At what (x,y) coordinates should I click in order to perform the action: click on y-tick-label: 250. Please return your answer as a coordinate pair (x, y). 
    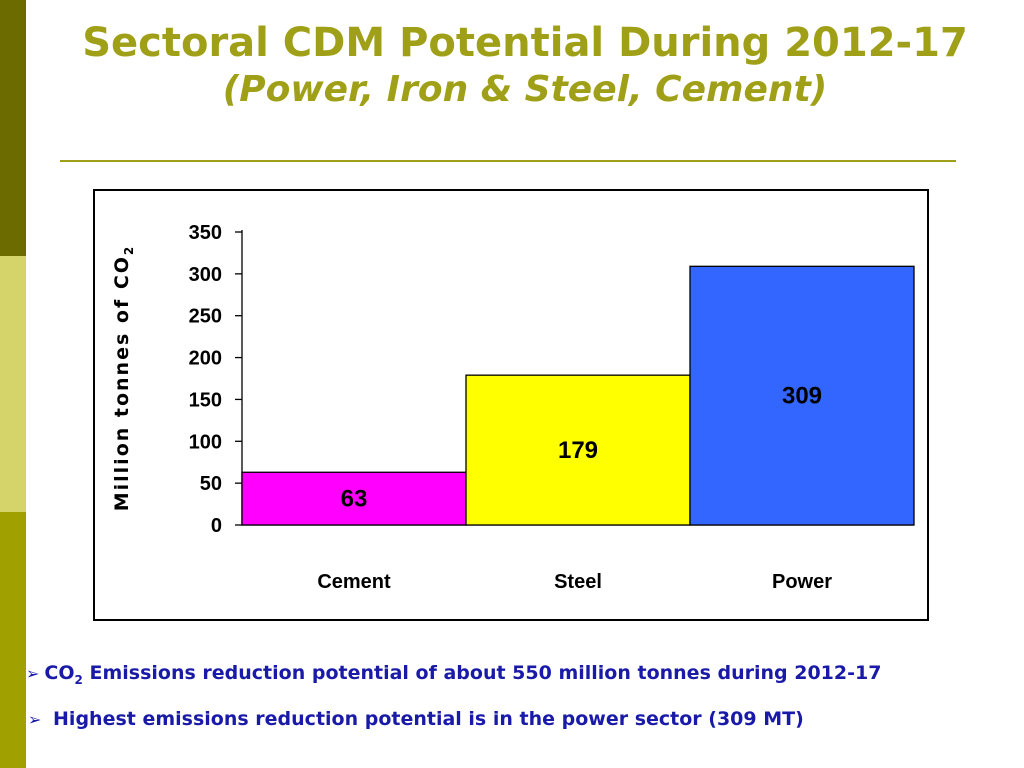
    Looking at the image, I should click on (205, 317).